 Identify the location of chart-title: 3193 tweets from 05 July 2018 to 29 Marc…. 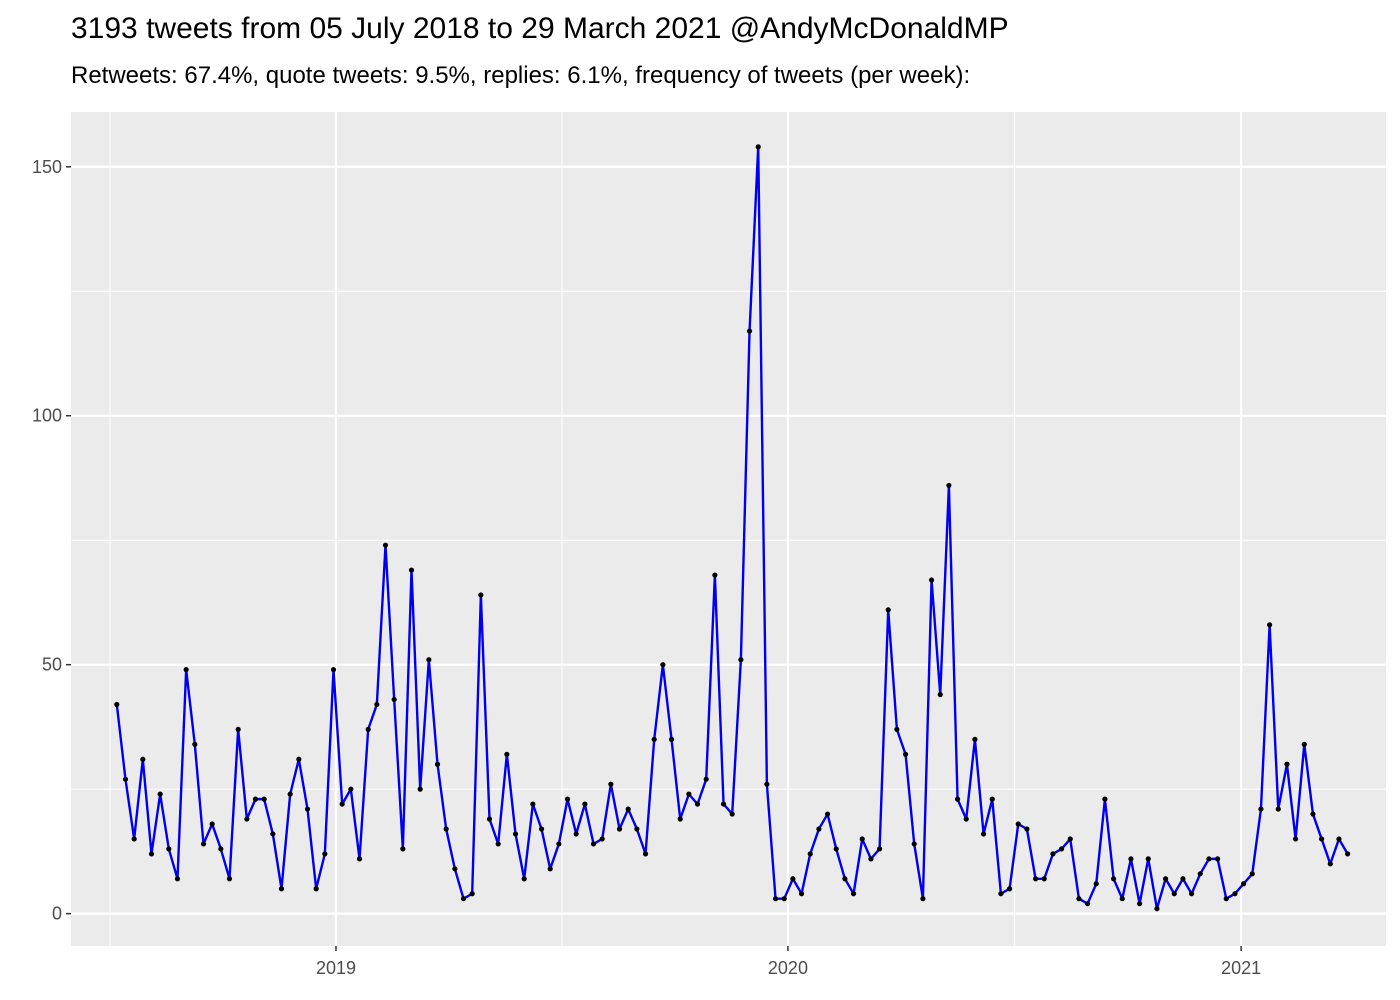
(540, 28).